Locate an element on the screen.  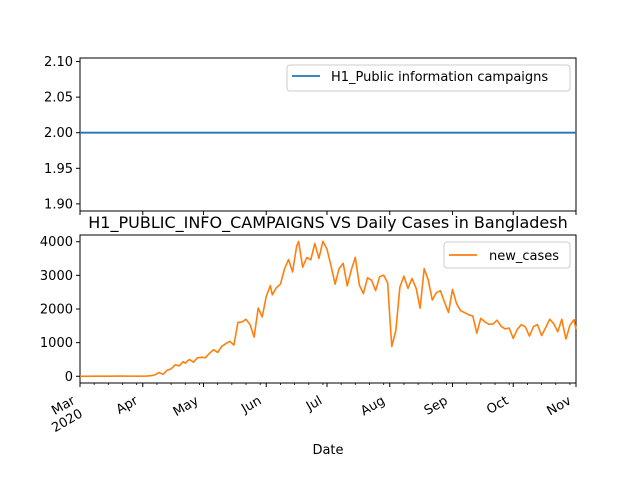
top-legend: H1_Public information campaigns is located at coordinates (428, 78).